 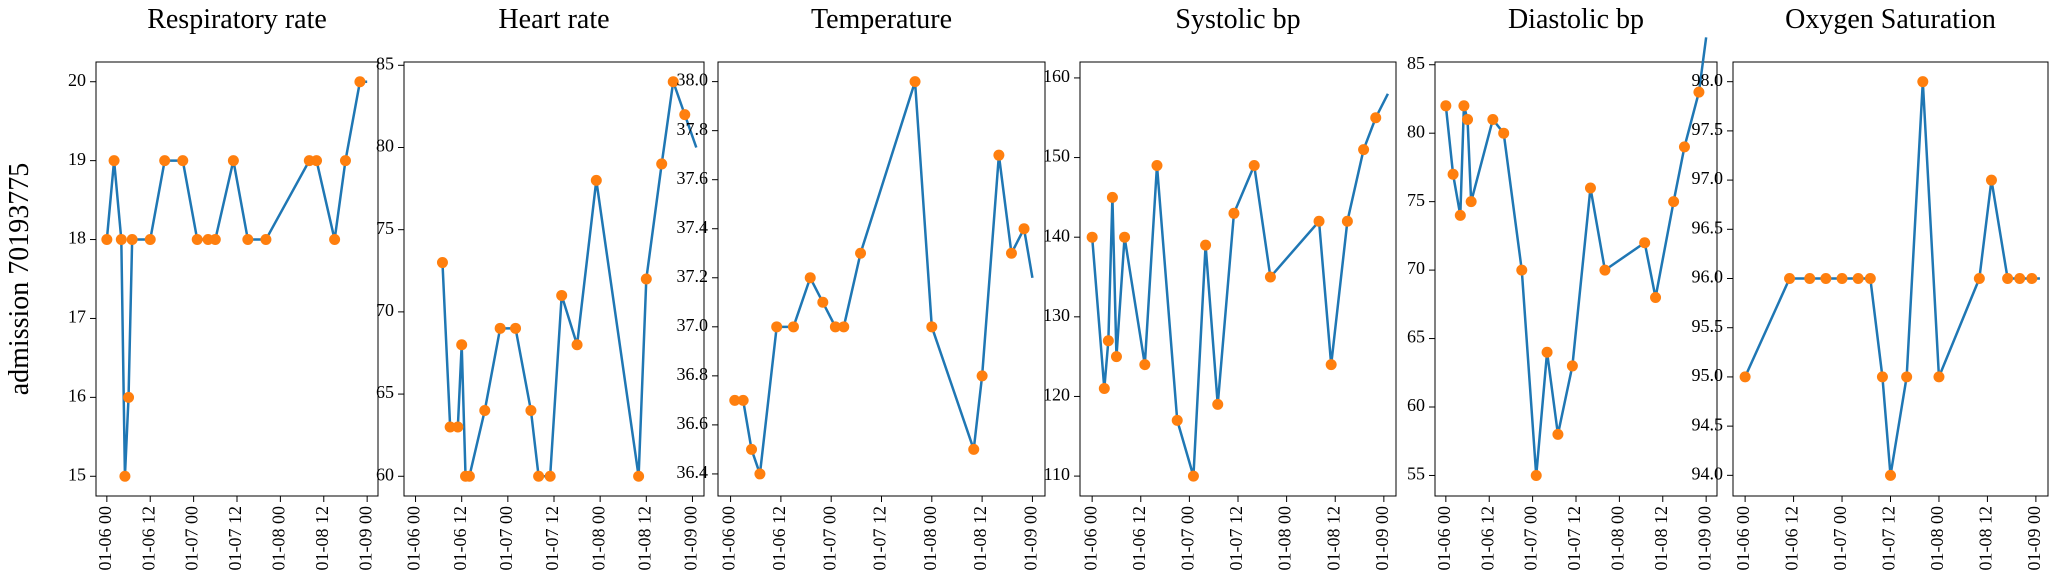 I want to click on y-tick-label: 96.5, so click(x=1708, y=227).